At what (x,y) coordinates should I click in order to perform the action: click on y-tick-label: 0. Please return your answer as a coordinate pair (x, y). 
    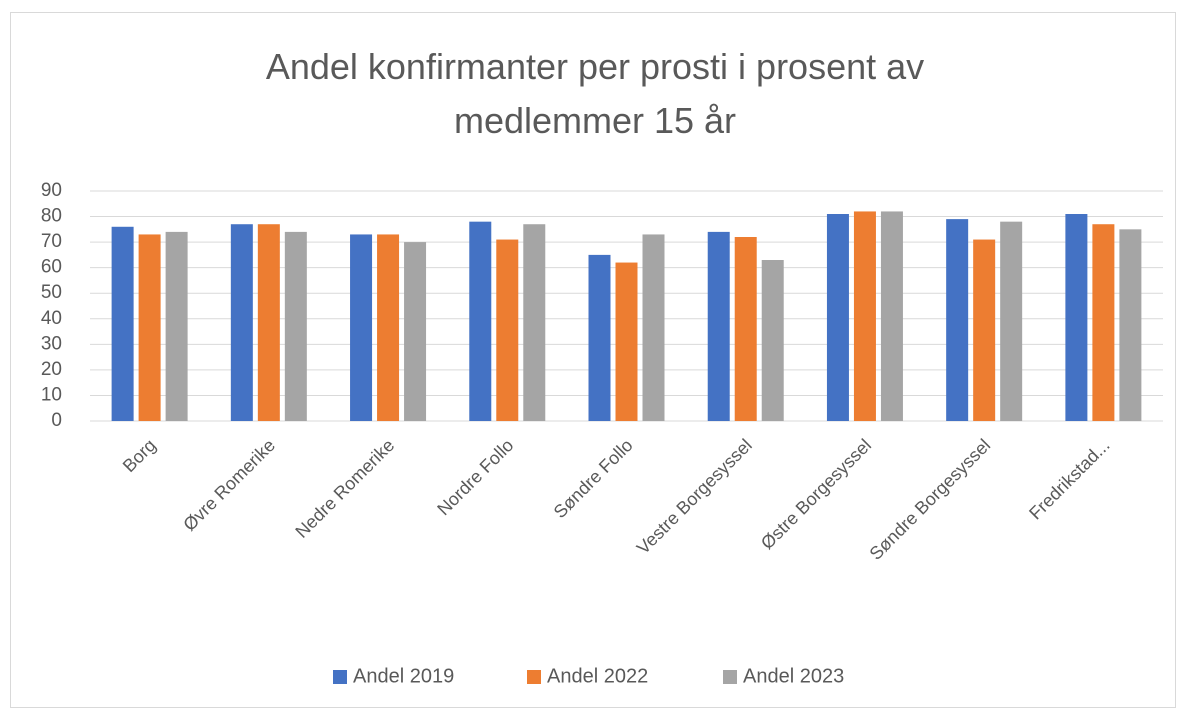
    Looking at the image, I should click on (56, 420).